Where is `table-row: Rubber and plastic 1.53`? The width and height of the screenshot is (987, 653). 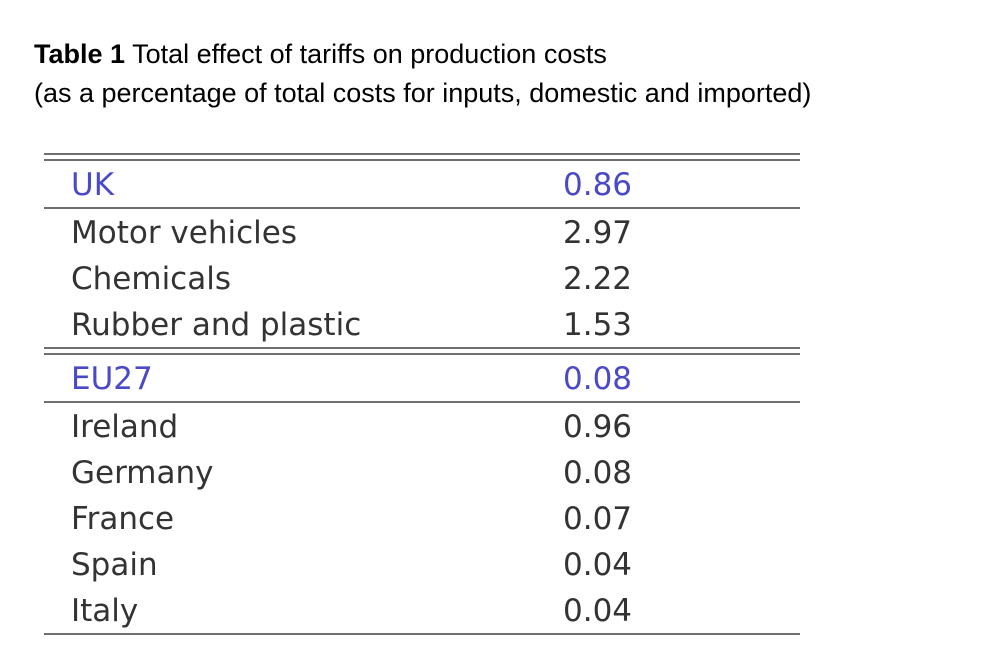 table-row: Rubber and plastic 1.53 is located at coordinates (422, 324).